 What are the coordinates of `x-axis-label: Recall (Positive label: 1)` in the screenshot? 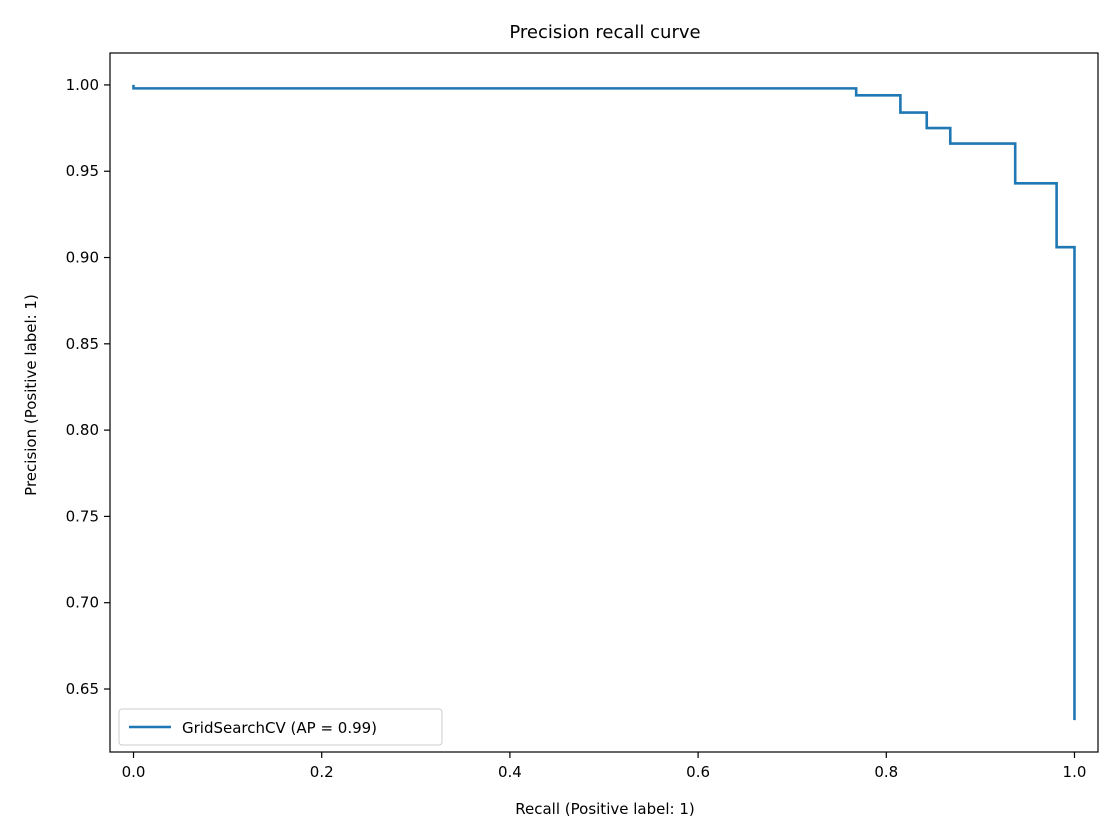 It's located at (604, 809).